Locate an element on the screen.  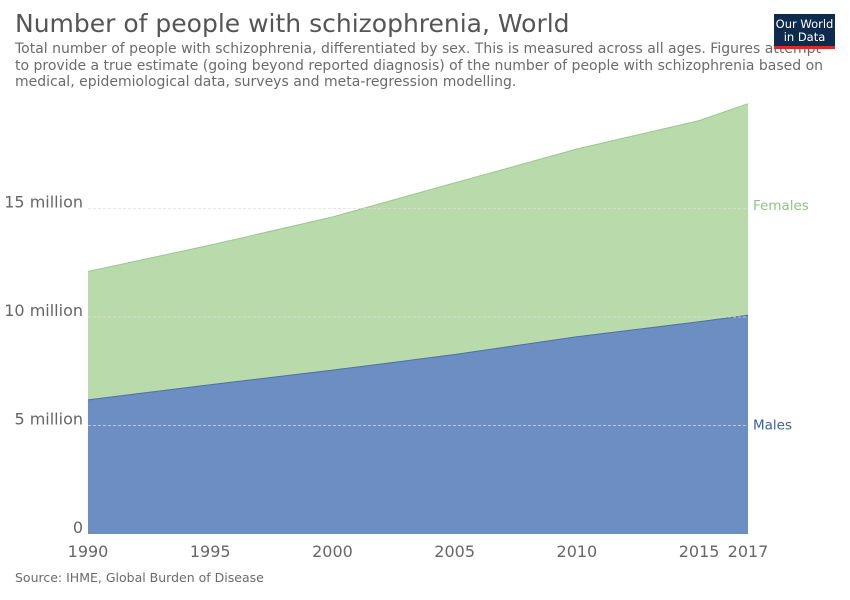
owid-logo: Our World in Data is located at coordinates (804, 31).